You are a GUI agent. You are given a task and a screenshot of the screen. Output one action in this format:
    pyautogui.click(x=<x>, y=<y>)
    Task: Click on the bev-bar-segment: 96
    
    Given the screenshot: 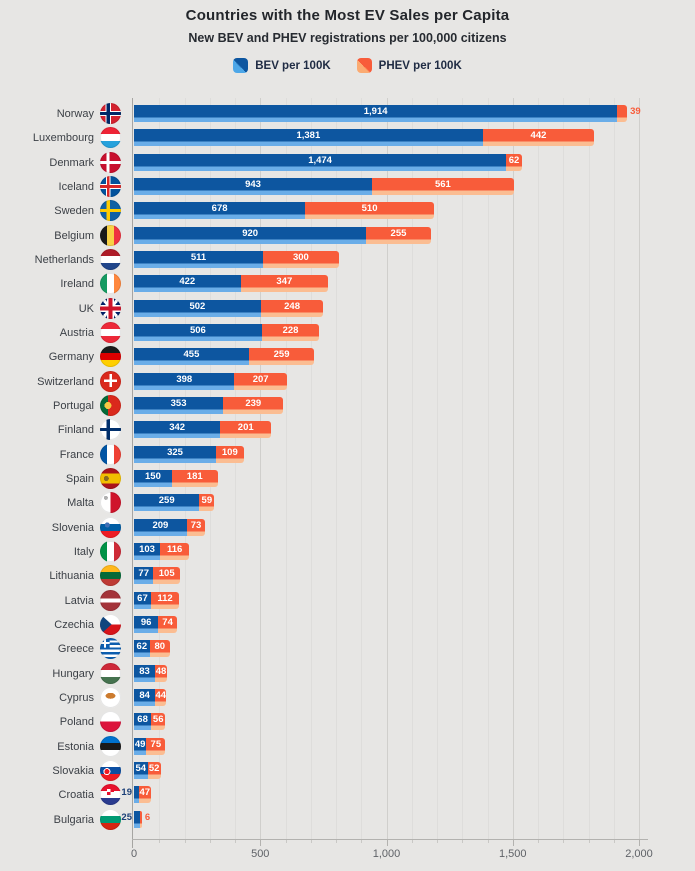 What is the action you would take?
    pyautogui.click(x=146, y=624)
    